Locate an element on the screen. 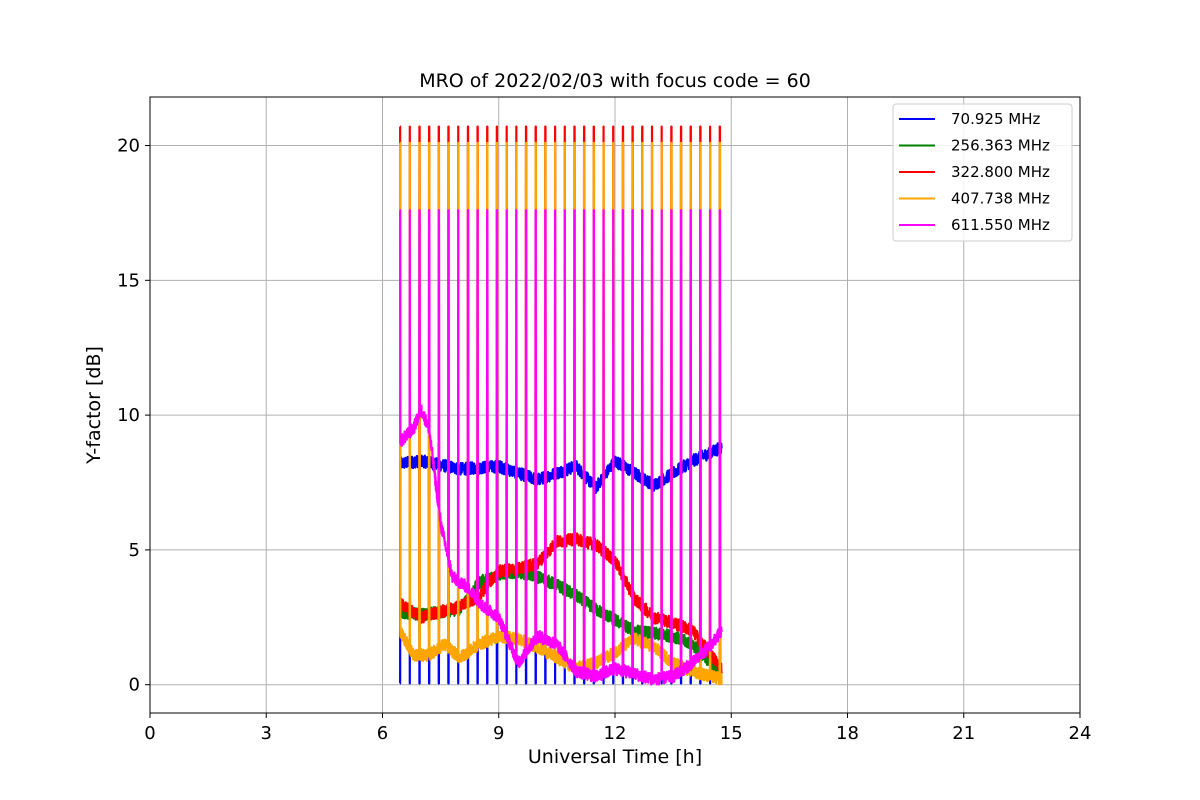 Image resolution: width=1200 pixels, height=800 pixels. chart-title: MRO of 2022/02/03 with focus code = 60 is located at coordinates (615, 81).